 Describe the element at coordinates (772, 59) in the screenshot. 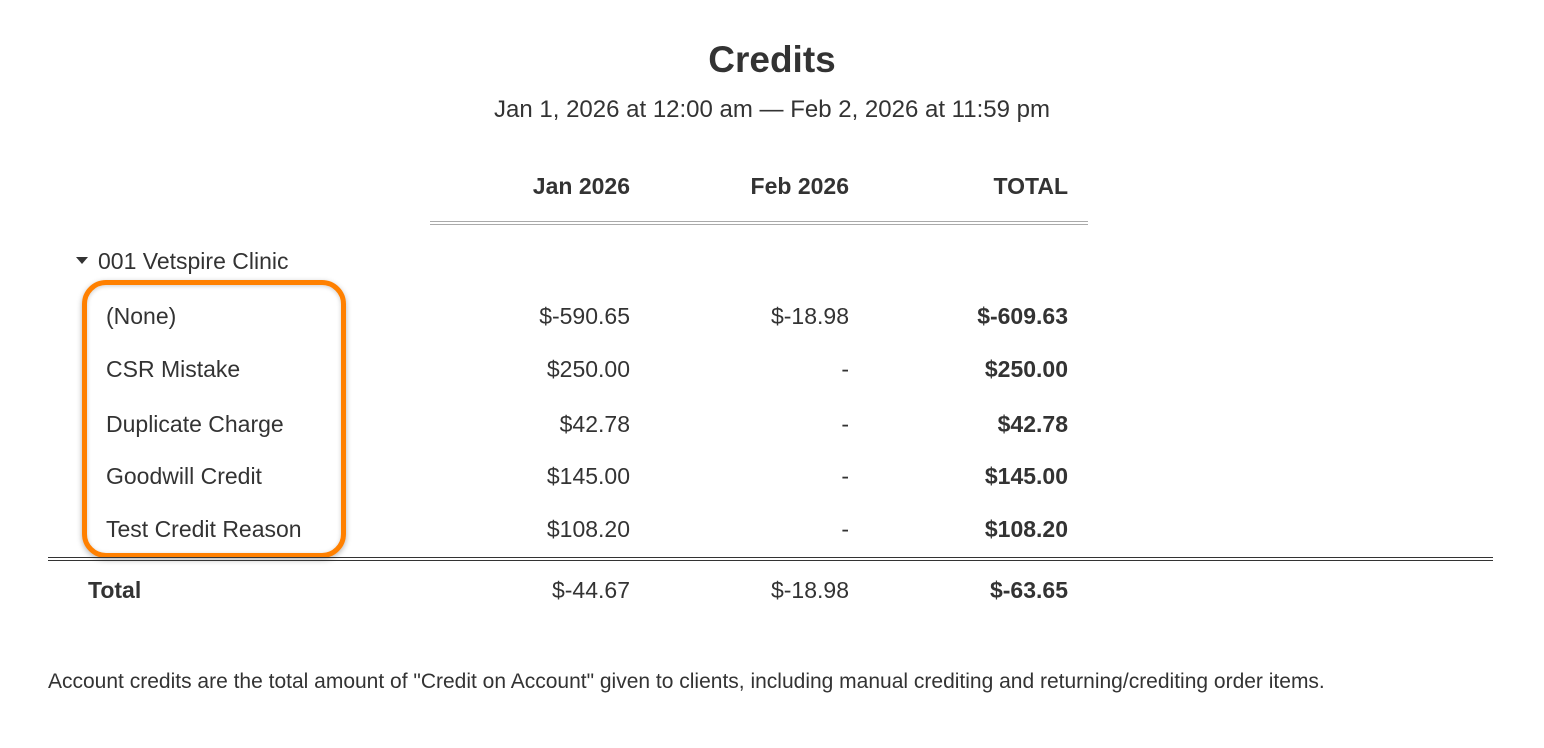

I see `report-title: Credits` at that location.